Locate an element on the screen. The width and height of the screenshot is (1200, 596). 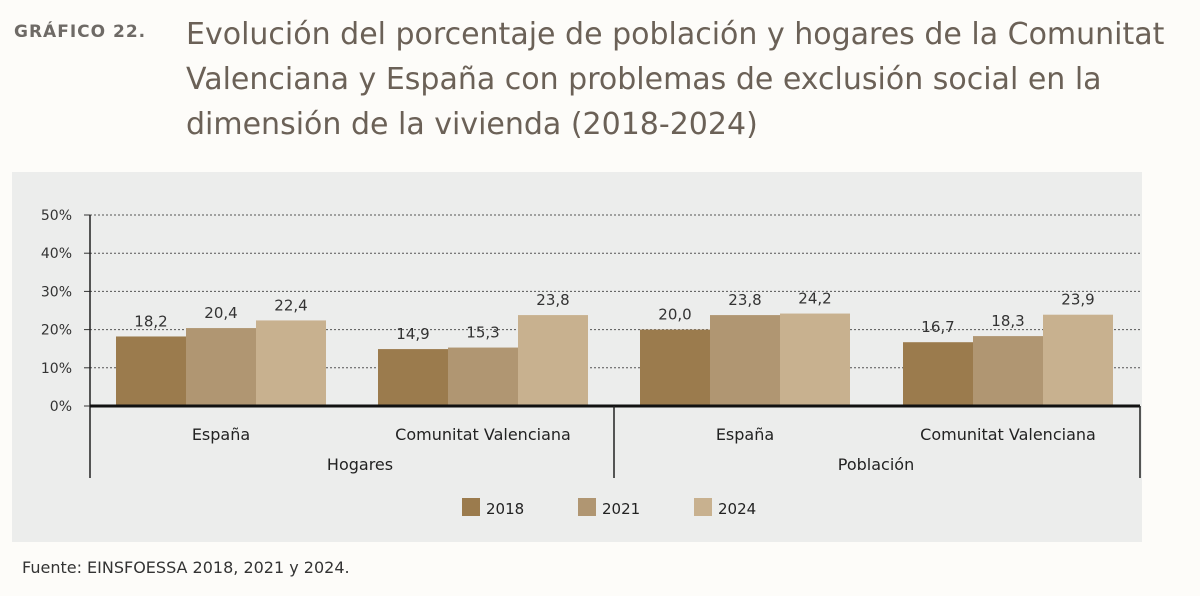
data-label: 18,3 is located at coordinates (1007, 321).